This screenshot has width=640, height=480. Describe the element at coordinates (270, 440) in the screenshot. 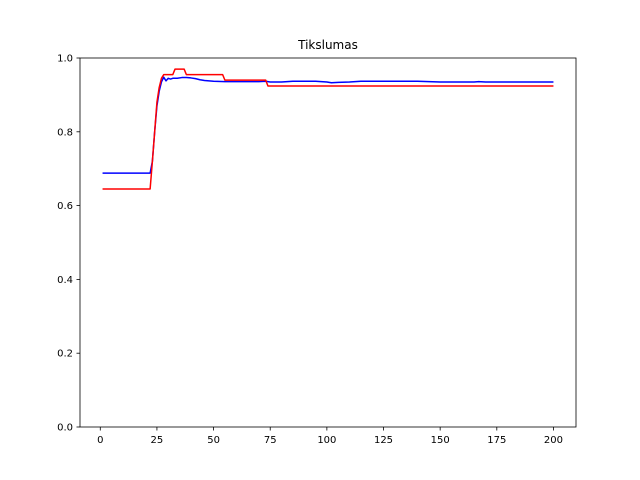

I see `x-tick-label: 75` at that location.